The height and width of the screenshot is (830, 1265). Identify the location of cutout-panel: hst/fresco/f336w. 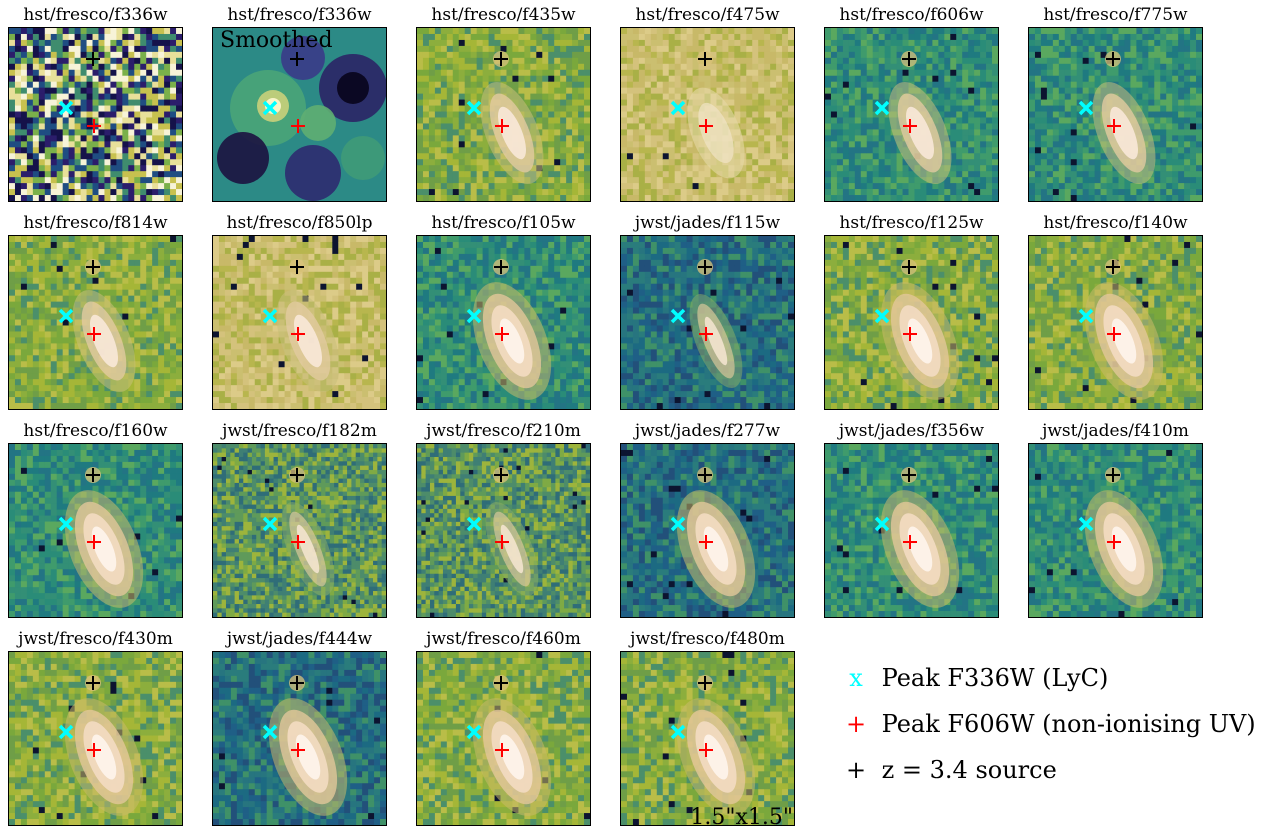
(95, 104).